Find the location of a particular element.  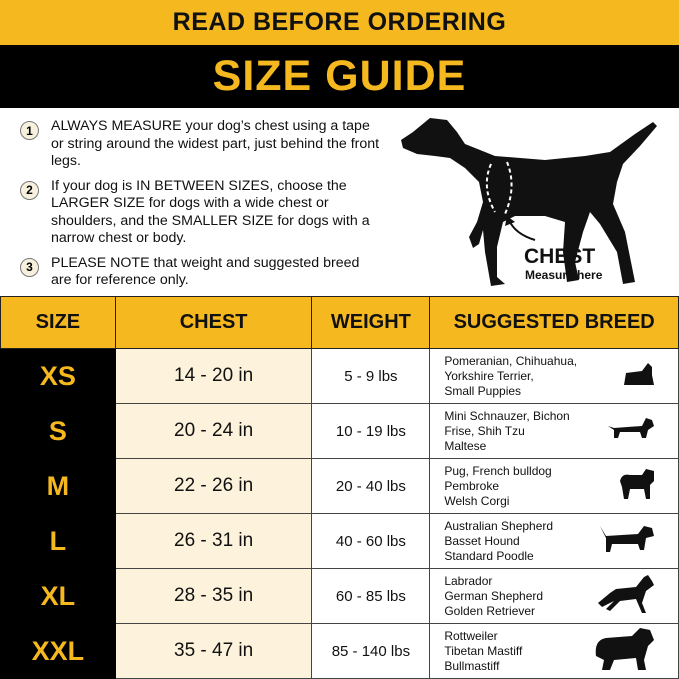

table-header: SIZE CHEST WEIGHT SUGGESTED BREED is located at coordinates (339, 322).